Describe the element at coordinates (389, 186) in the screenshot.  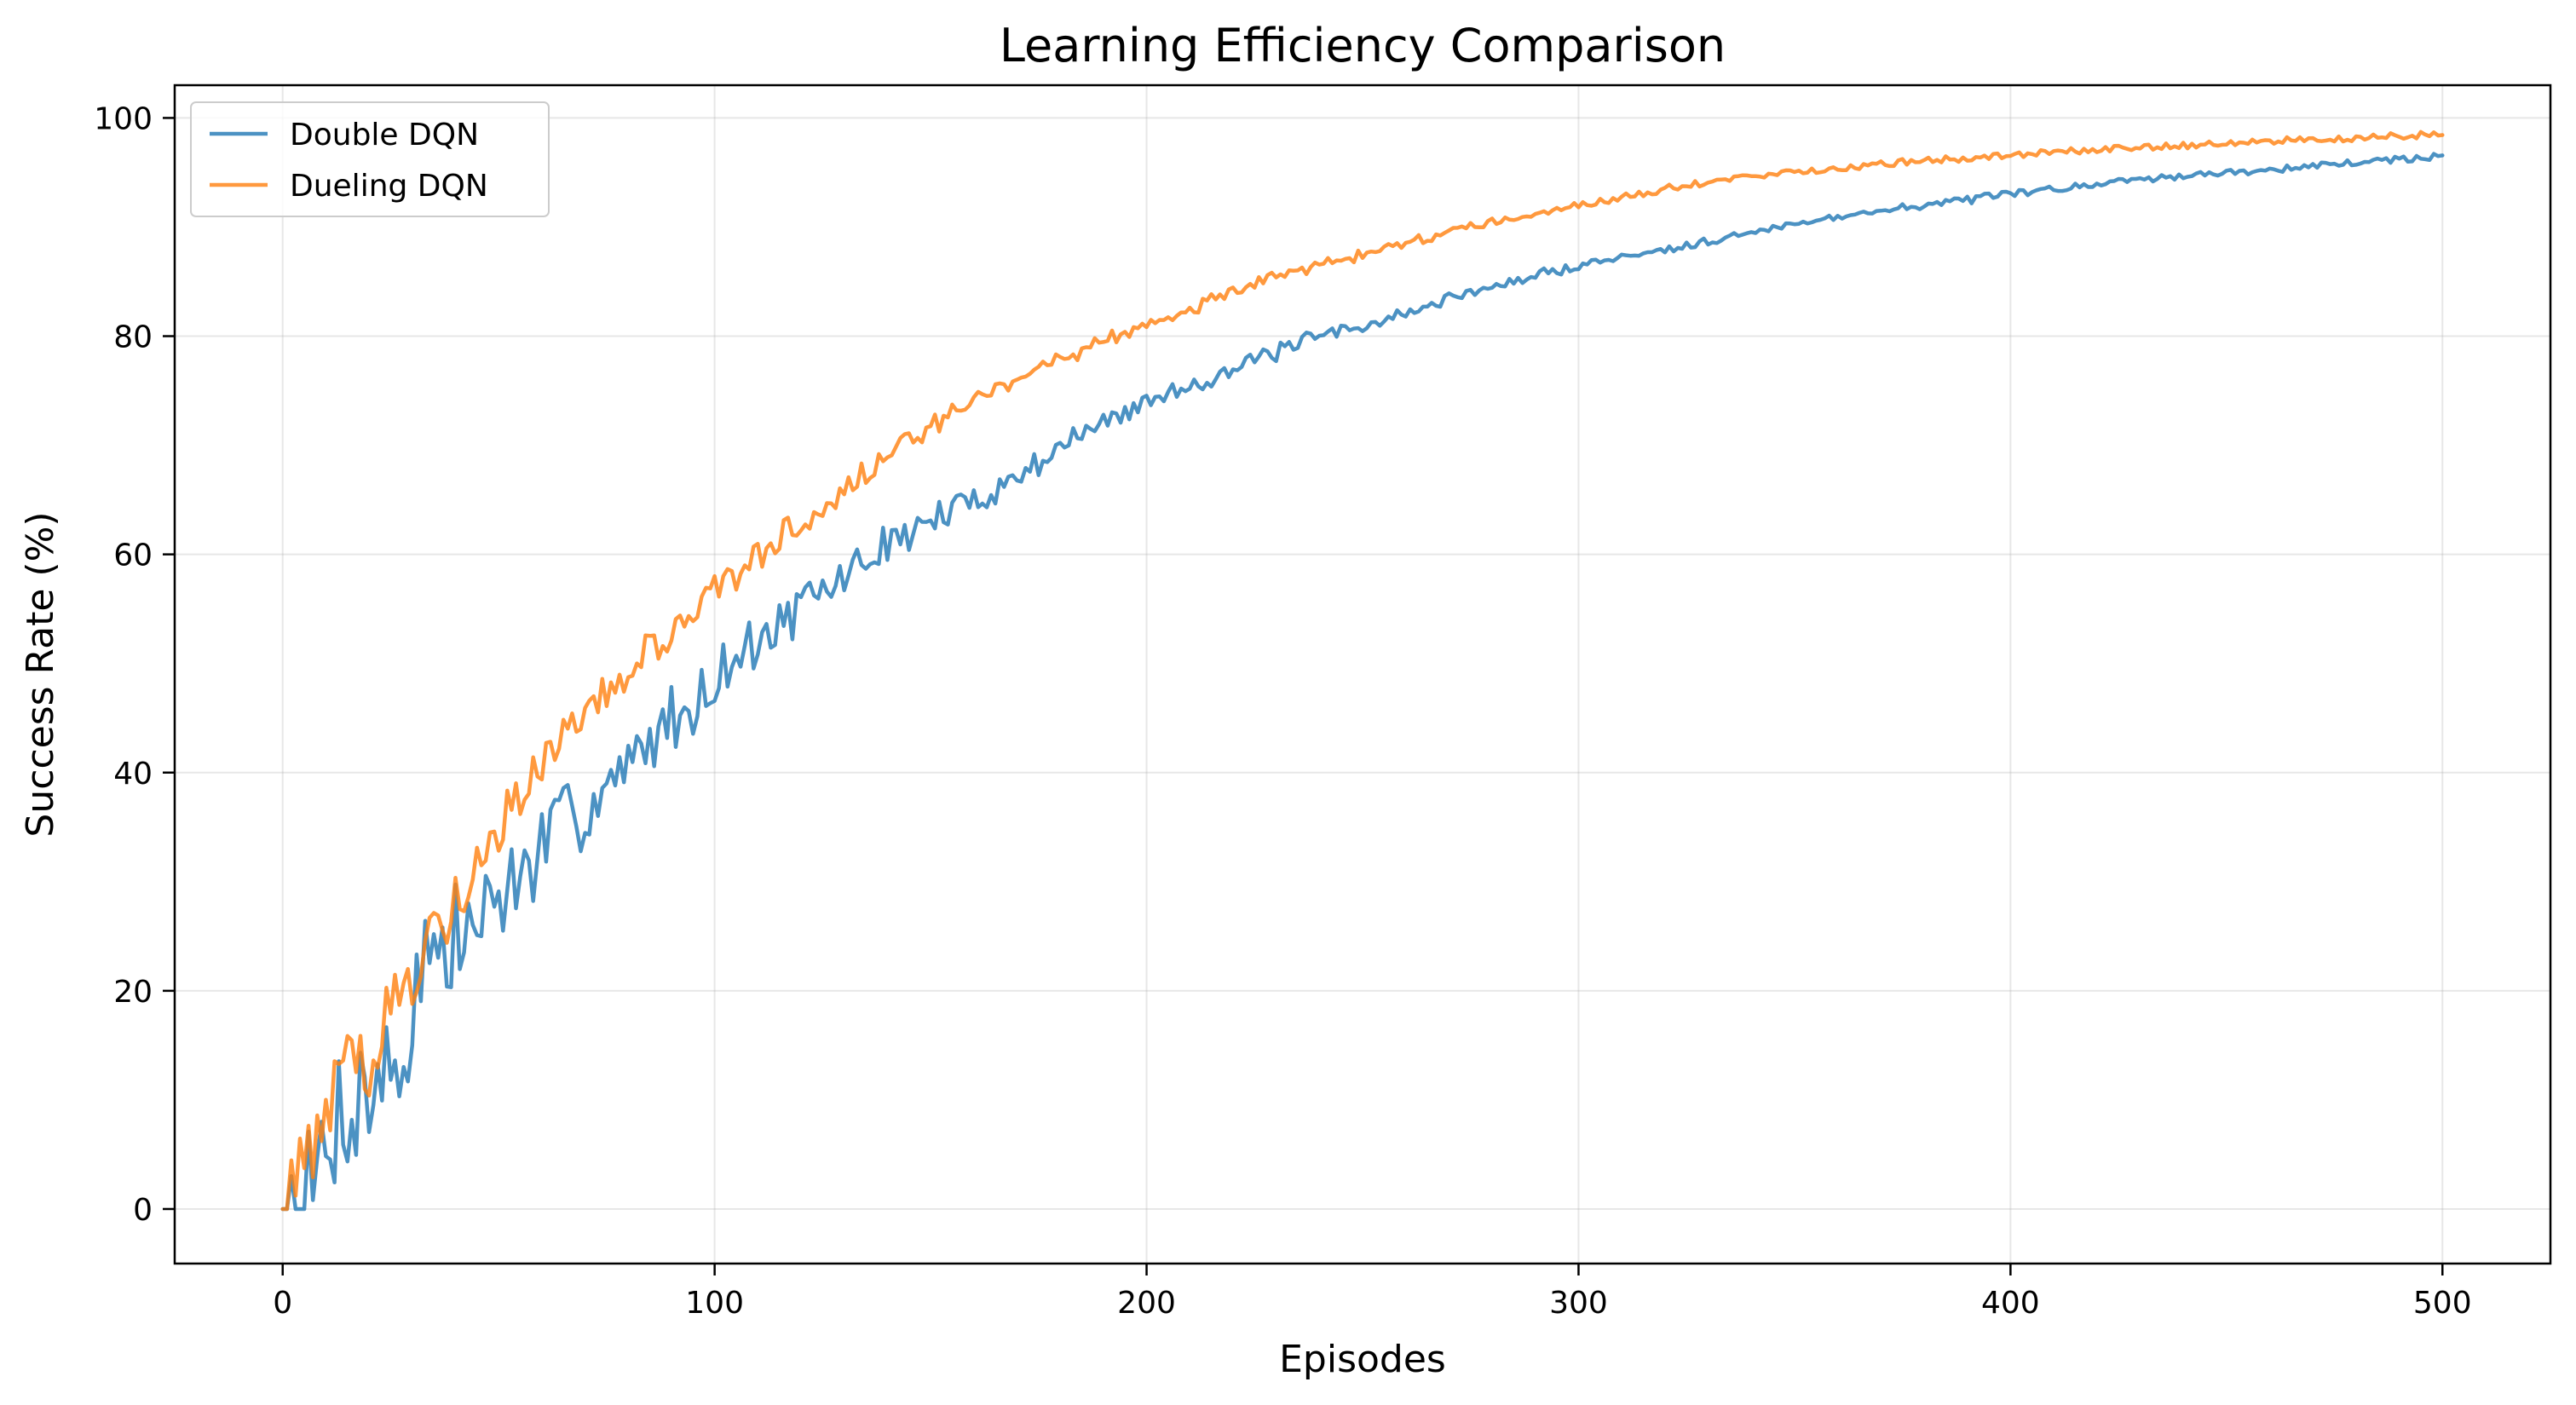
I see `legend-label-dueling-dqn: Dueling DQN` at that location.